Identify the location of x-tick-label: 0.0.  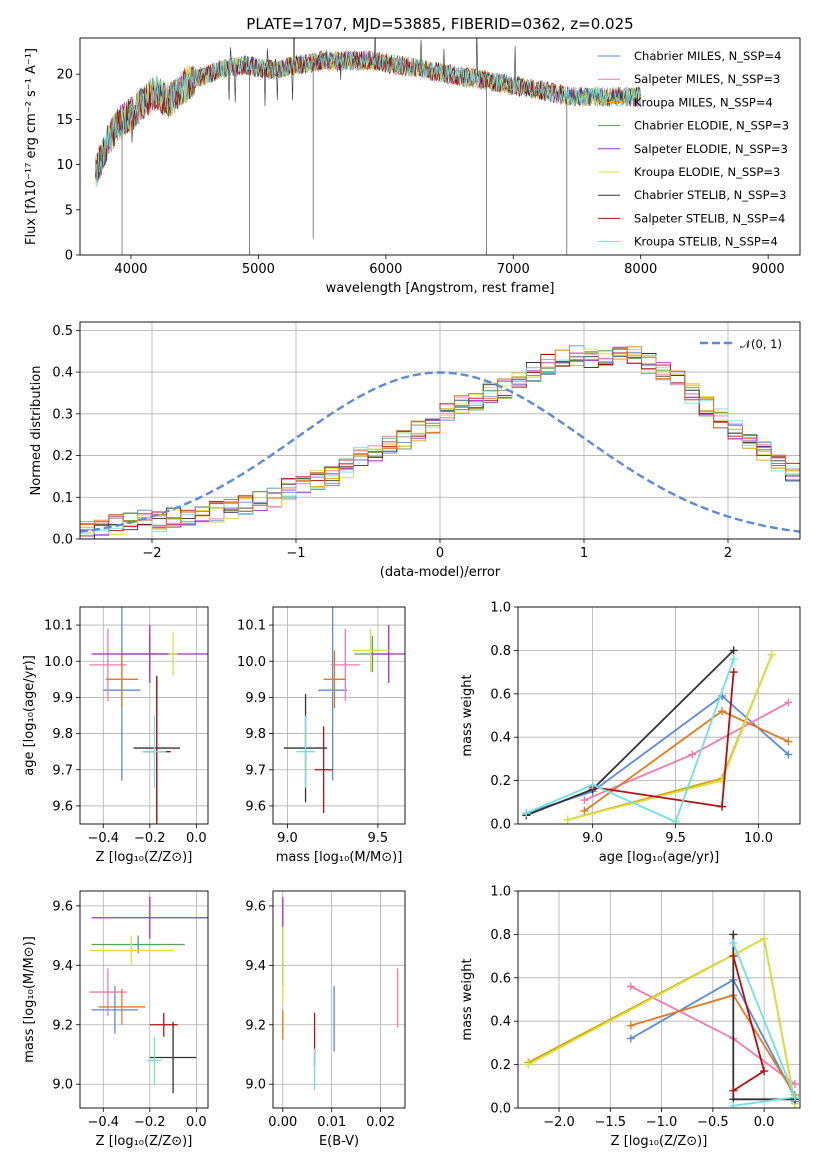
(196, 838).